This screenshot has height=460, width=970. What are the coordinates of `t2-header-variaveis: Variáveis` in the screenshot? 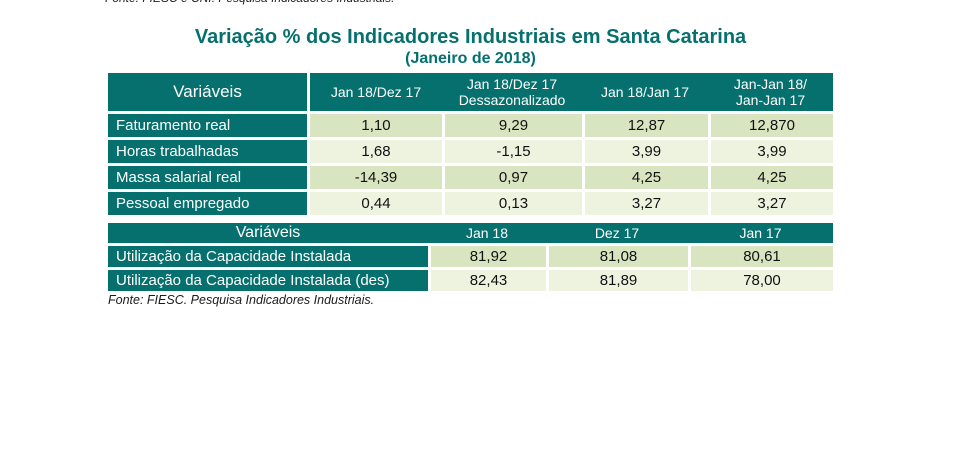 It's located at (268, 232).